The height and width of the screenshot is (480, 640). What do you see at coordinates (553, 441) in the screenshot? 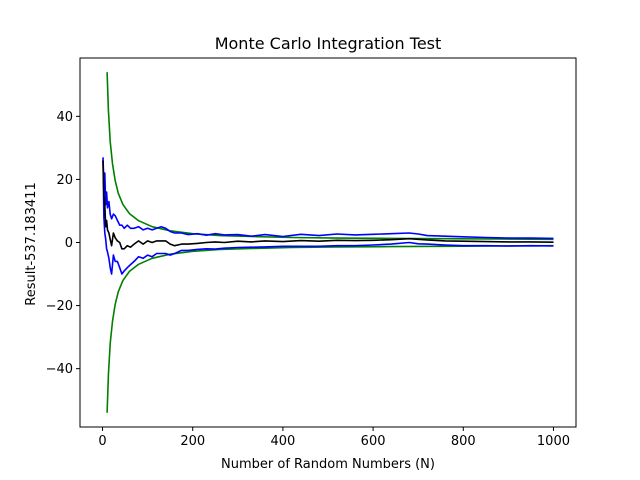
I see `x-tick-label: 1000` at bounding box center [553, 441].